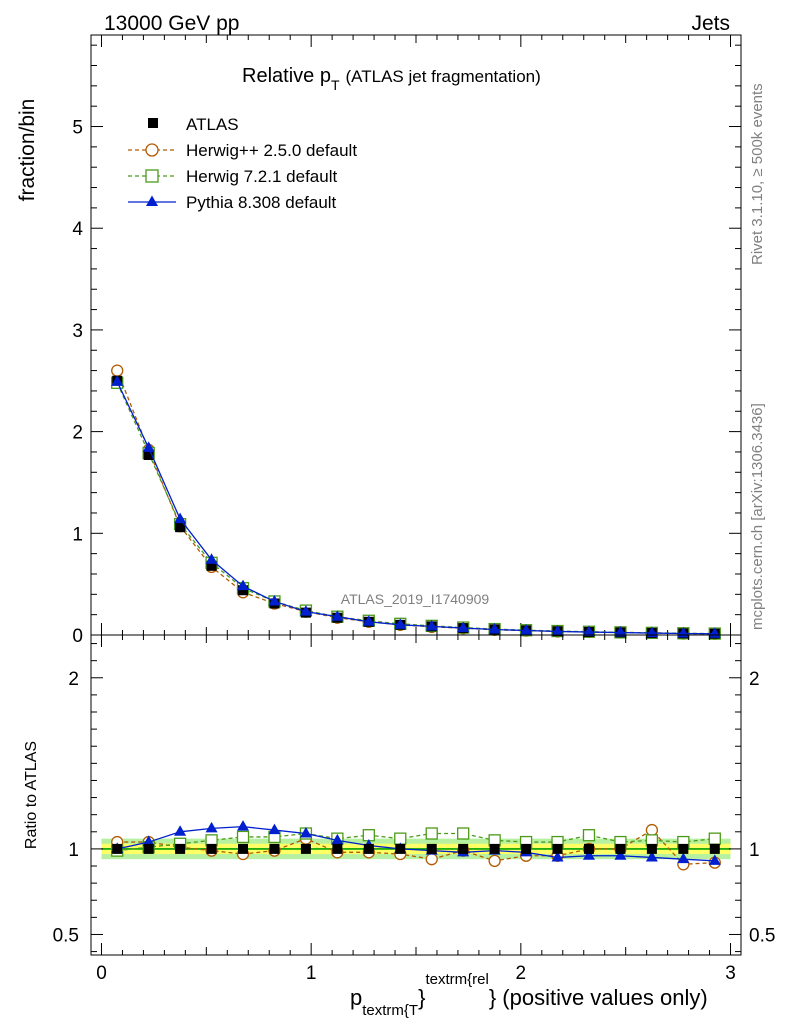  Describe the element at coordinates (27, 150) in the screenshot. I see `main-y-axis-label: fraction/bin` at that location.